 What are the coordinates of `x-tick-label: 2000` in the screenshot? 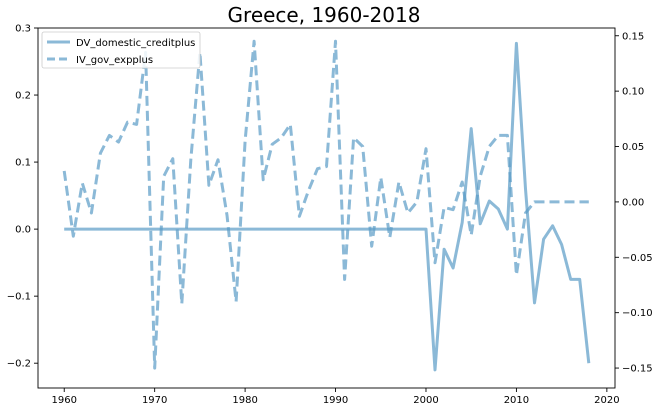 It's located at (425, 400).